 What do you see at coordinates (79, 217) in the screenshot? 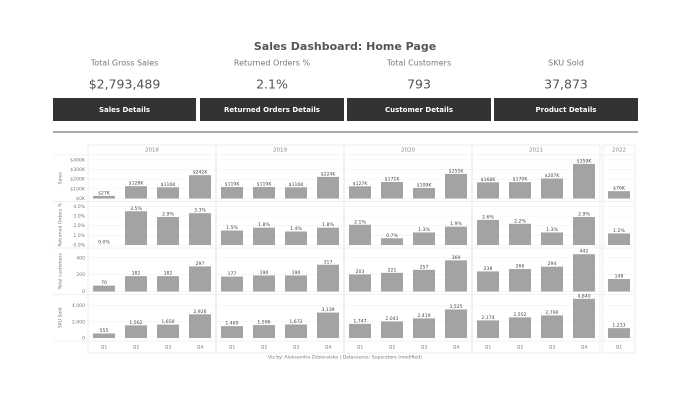
I see `y-tick-label: 3.0%` at bounding box center [79, 217].